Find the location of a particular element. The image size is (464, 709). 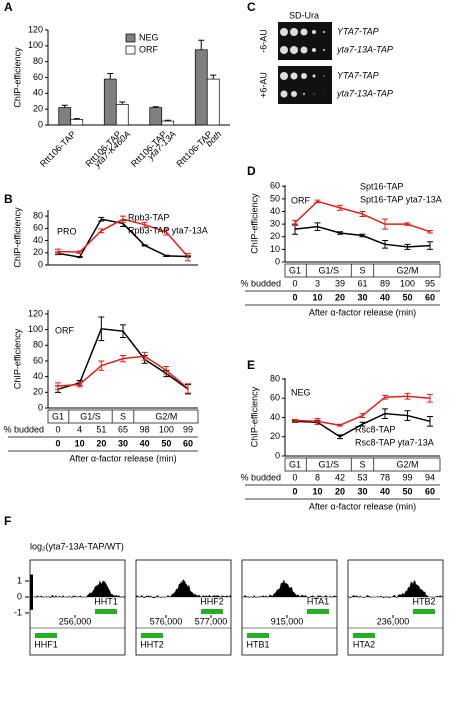

gene-label: HHF2 is located at coordinates (212, 601).